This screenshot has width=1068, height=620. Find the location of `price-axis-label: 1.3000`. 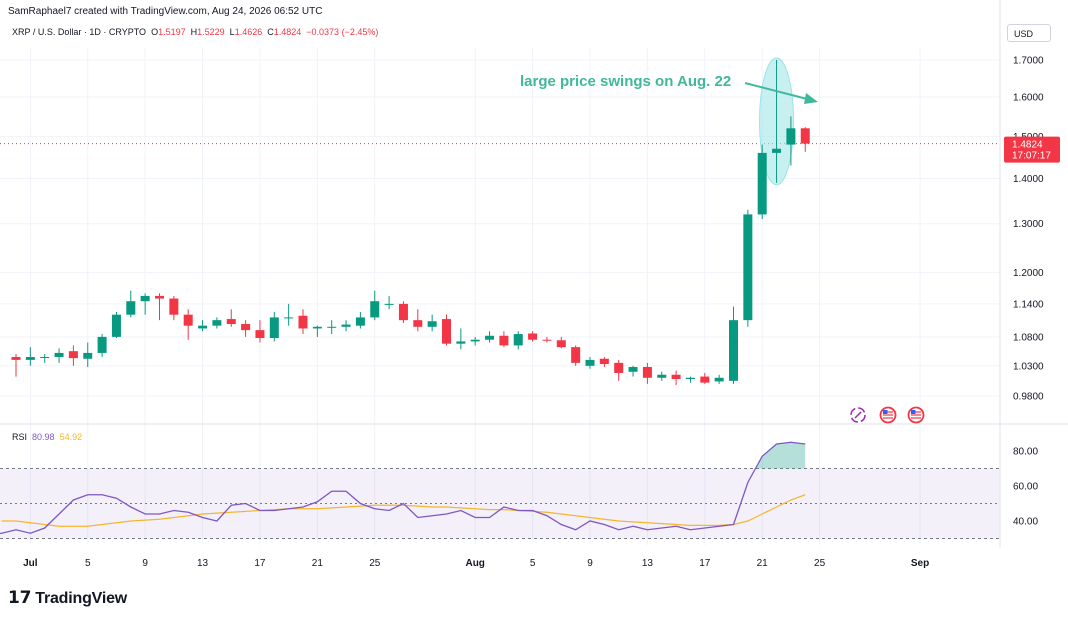

price-axis-label: 1.3000 is located at coordinates (1028, 224).